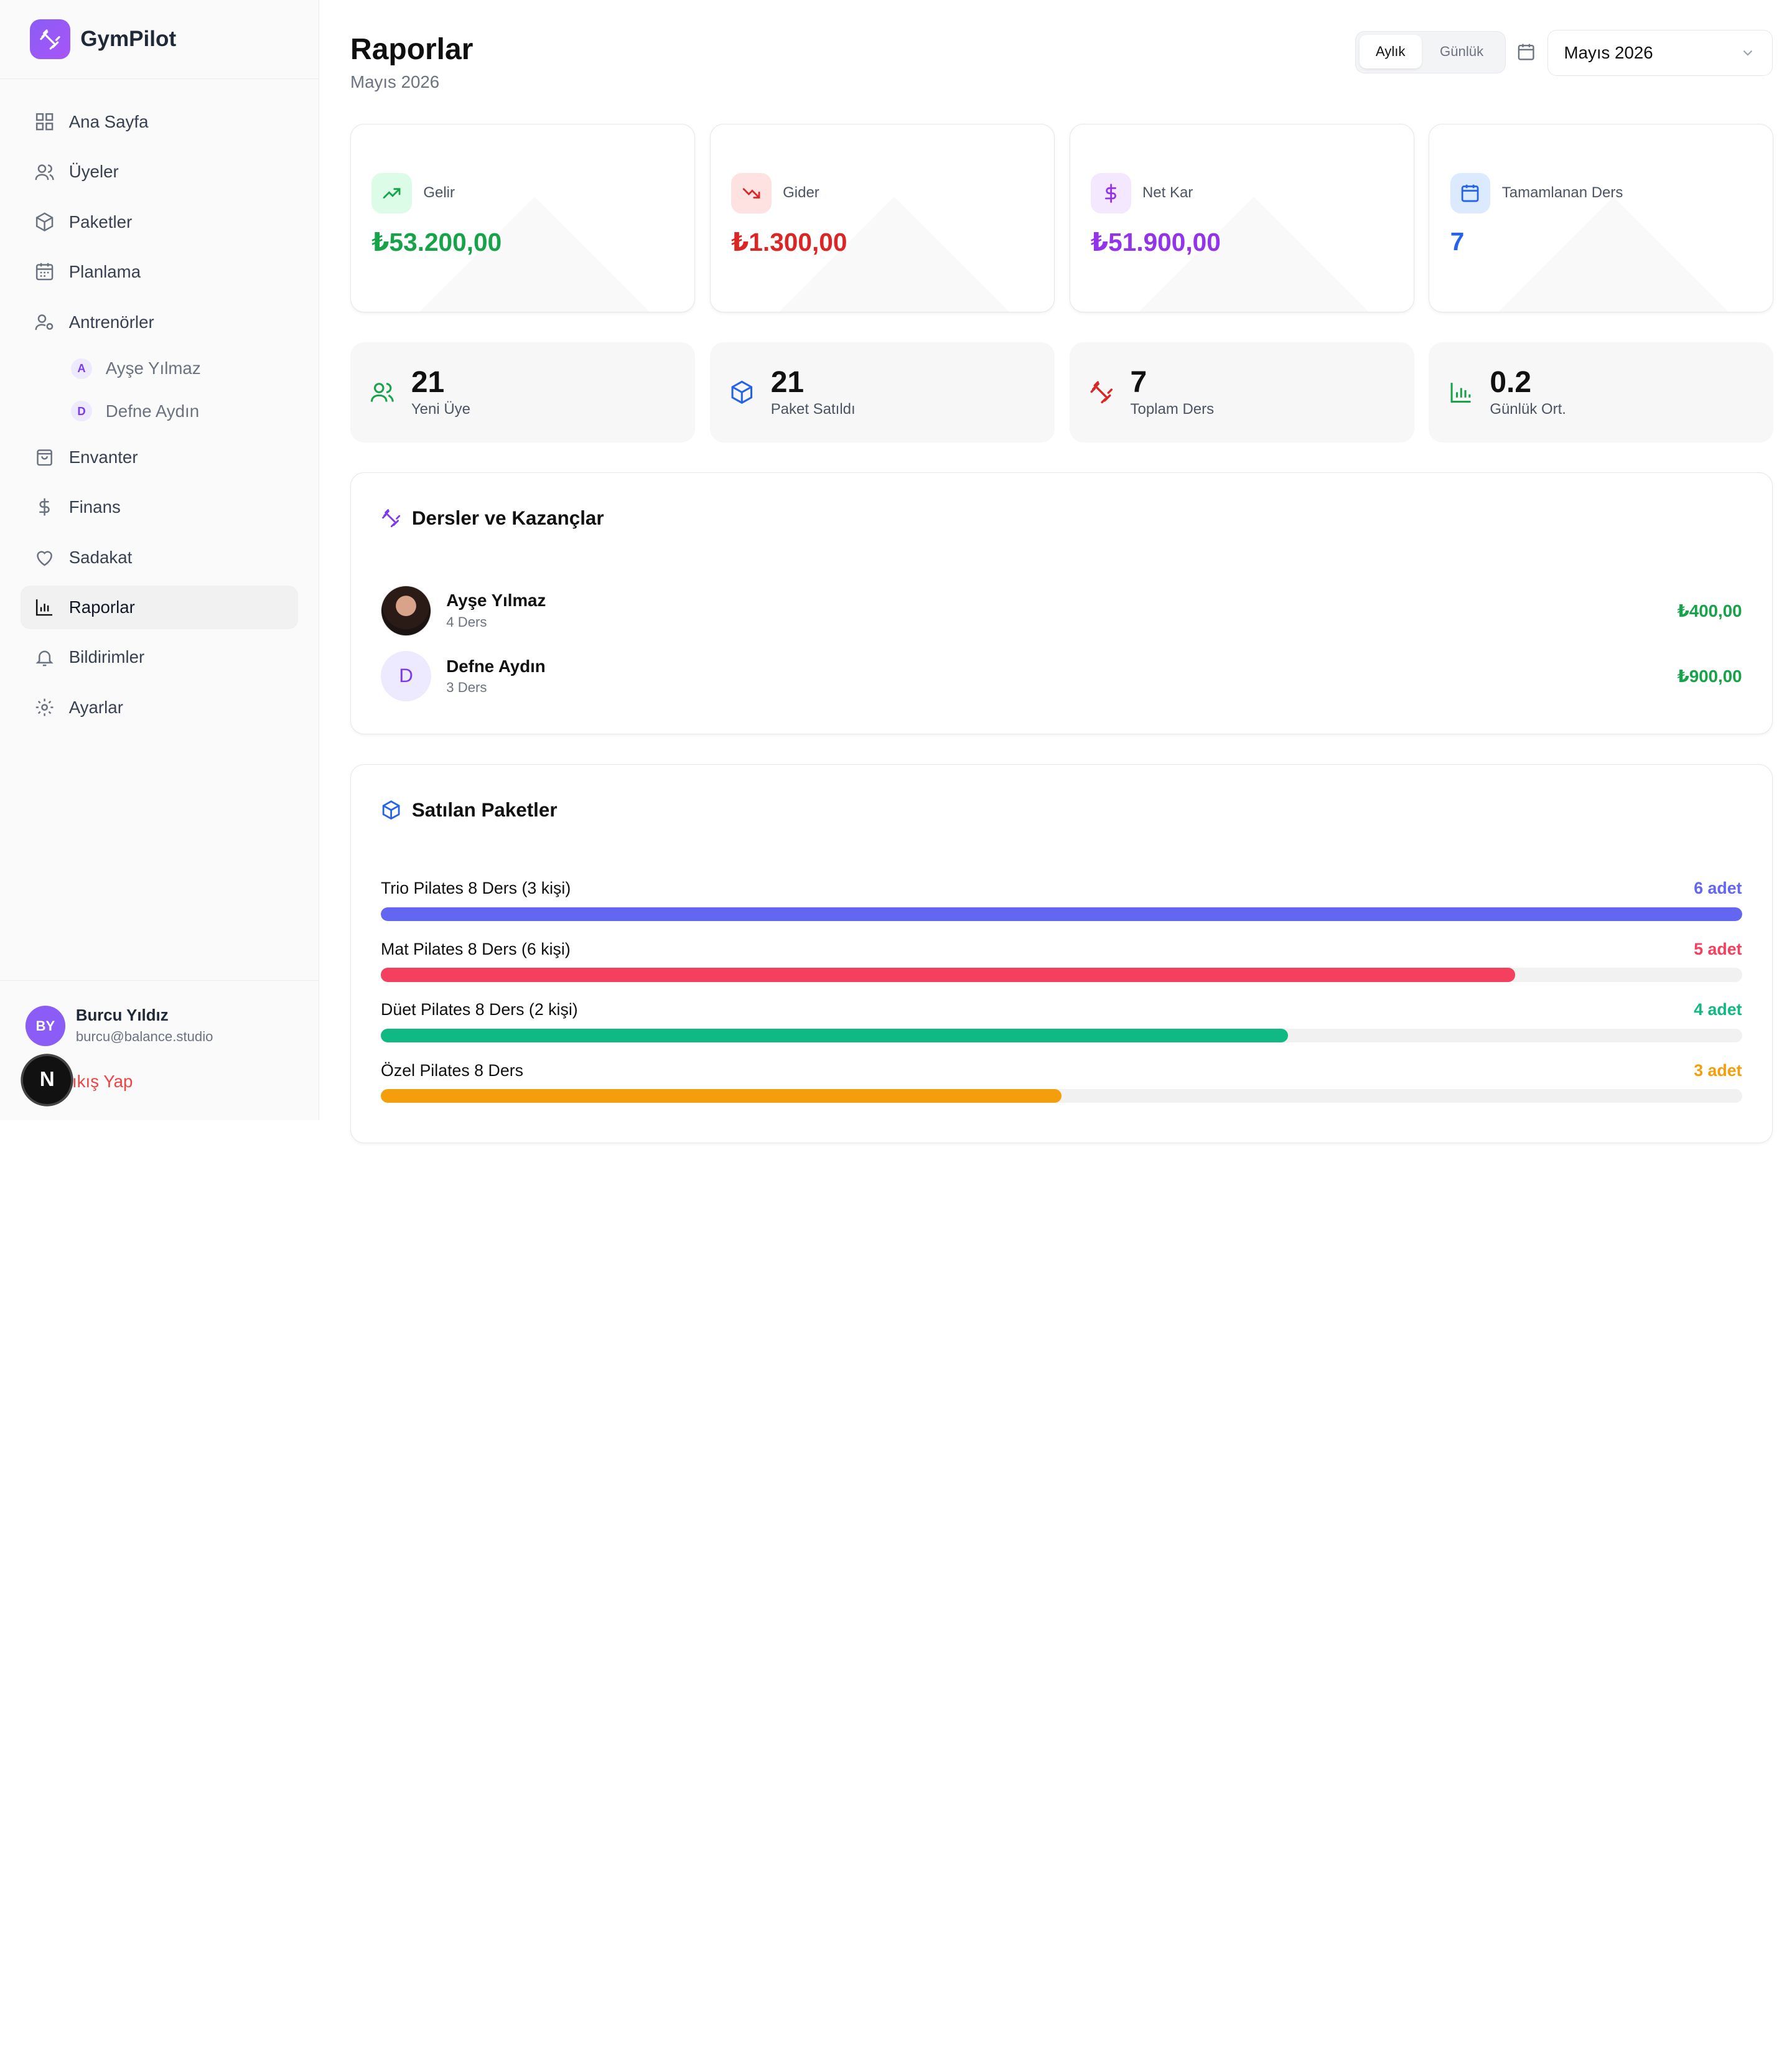 The height and width of the screenshot is (2068, 1792). Describe the element at coordinates (751, 192) in the screenshot. I see `trending-down-icon` at that location.